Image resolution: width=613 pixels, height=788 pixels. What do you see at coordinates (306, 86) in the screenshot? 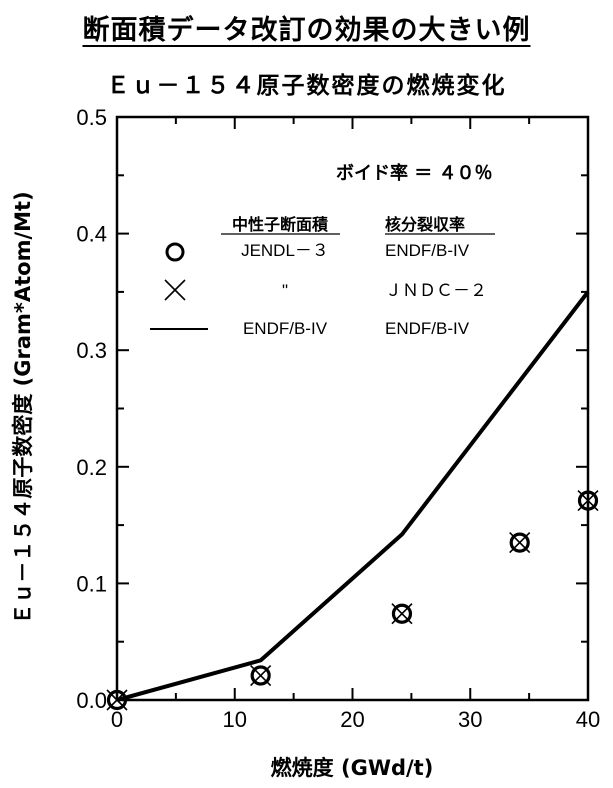
I see `chart-title: Ｅｕ－１５４原子数密度の燃焼変化` at bounding box center [306, 86].